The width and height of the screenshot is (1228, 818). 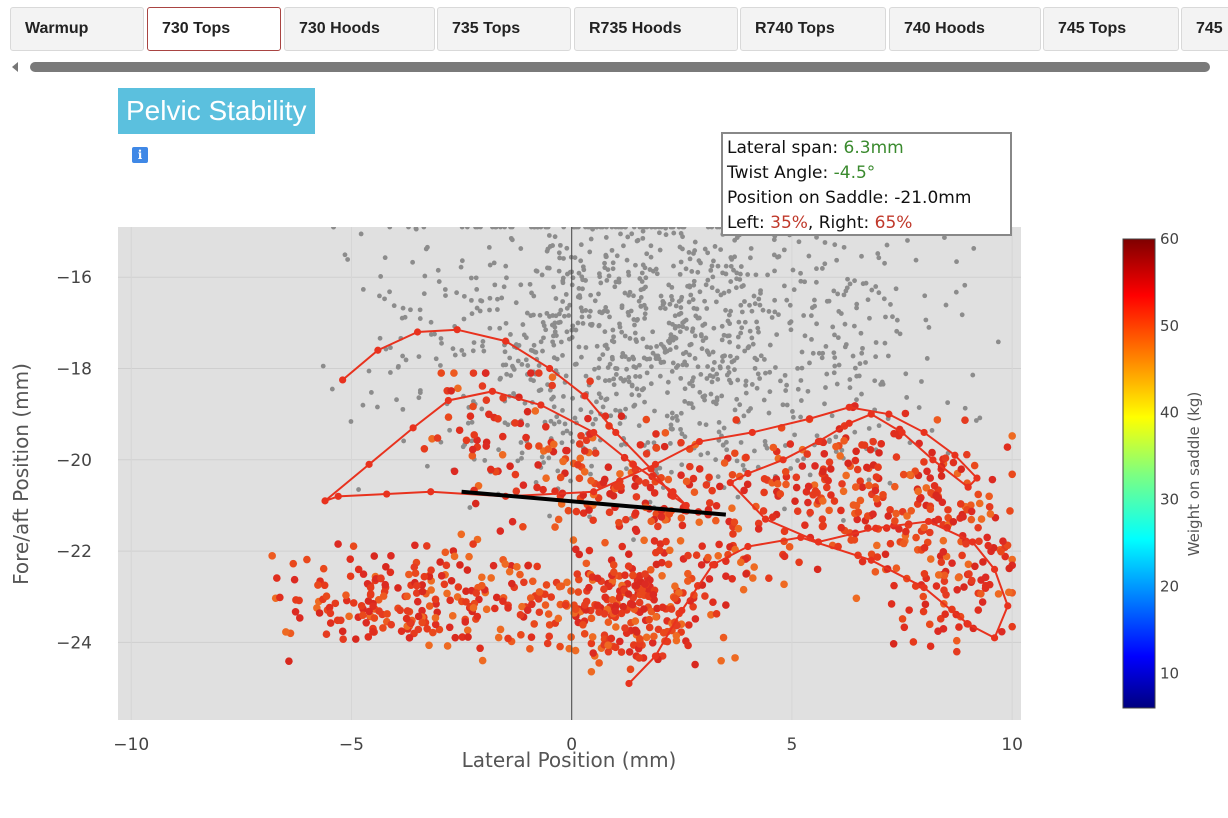 I want to click on scroll-left-icon, so click(x=15, y=67).